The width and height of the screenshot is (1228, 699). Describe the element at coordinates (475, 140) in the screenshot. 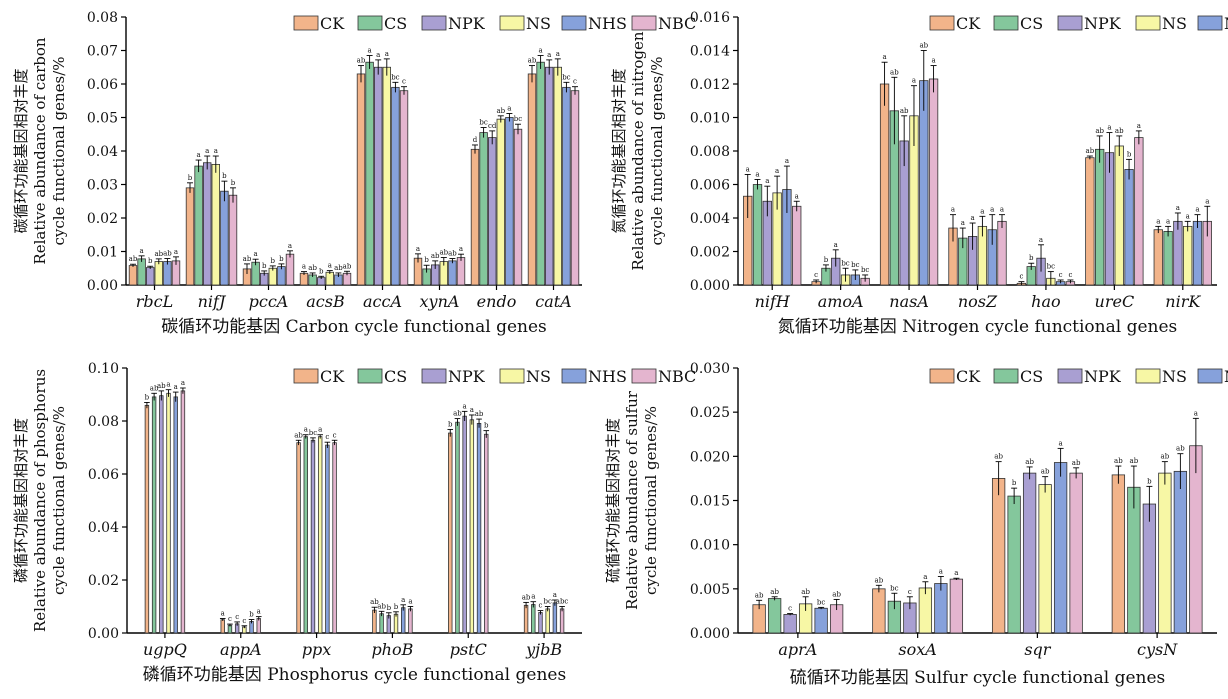

I see `significance-letter: d` at that location.